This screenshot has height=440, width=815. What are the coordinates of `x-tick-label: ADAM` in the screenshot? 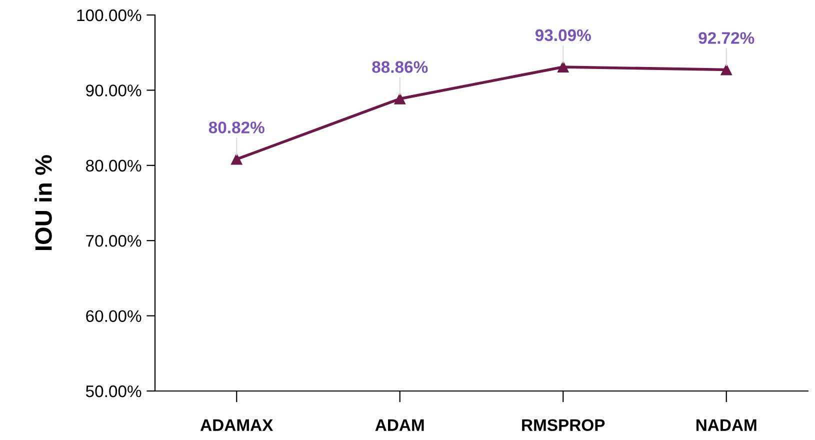 It's located at (399, 425).